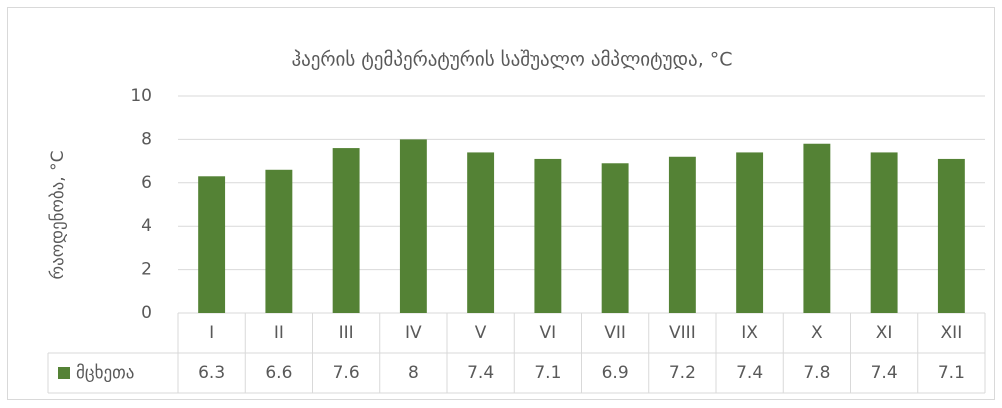  Describe the element at coordinates (615, 373) in the screenshot. I see `table-value: 6.9` at that location.